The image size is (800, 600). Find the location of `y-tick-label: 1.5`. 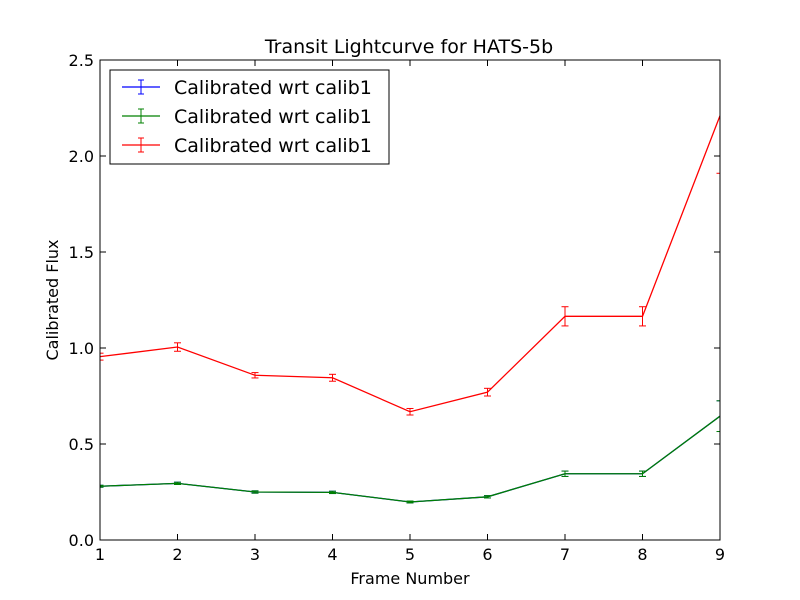

y-tick-label: 1.5 is located at coordinates (81, 252).